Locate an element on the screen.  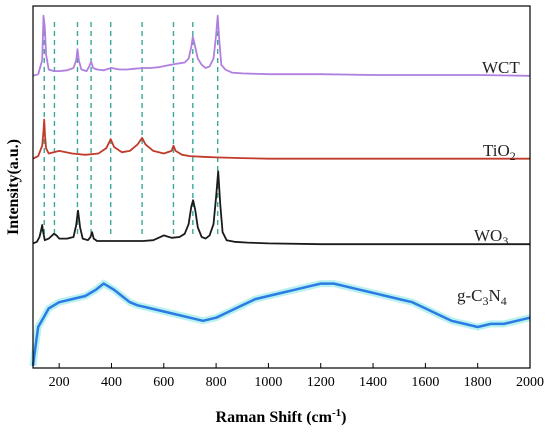
series-line-tio2 is located at coordinates (281, 139).